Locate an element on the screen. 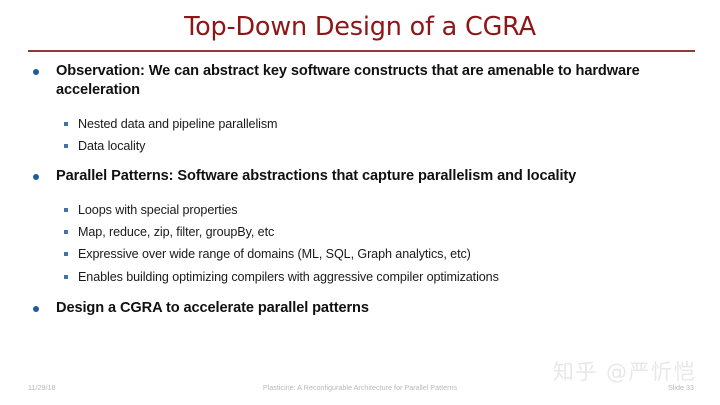  zhihu-watermark: 知乎 @严忻恺 is located at coordinates (624, 372).